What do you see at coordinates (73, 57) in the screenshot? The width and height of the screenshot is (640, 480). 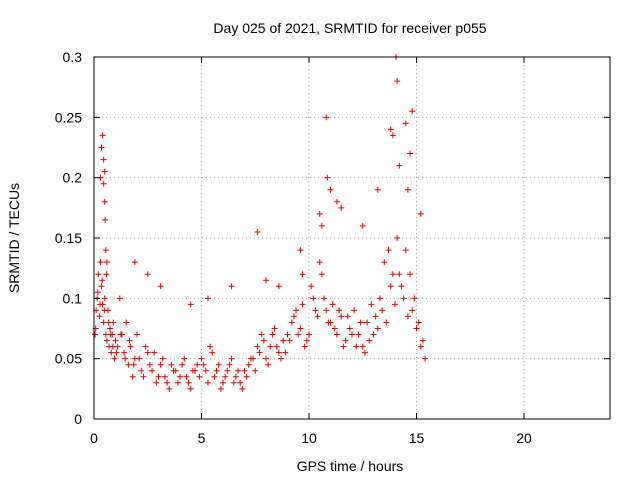 I see `y-tick-label: 0.3` at bounding box center [73, 57].